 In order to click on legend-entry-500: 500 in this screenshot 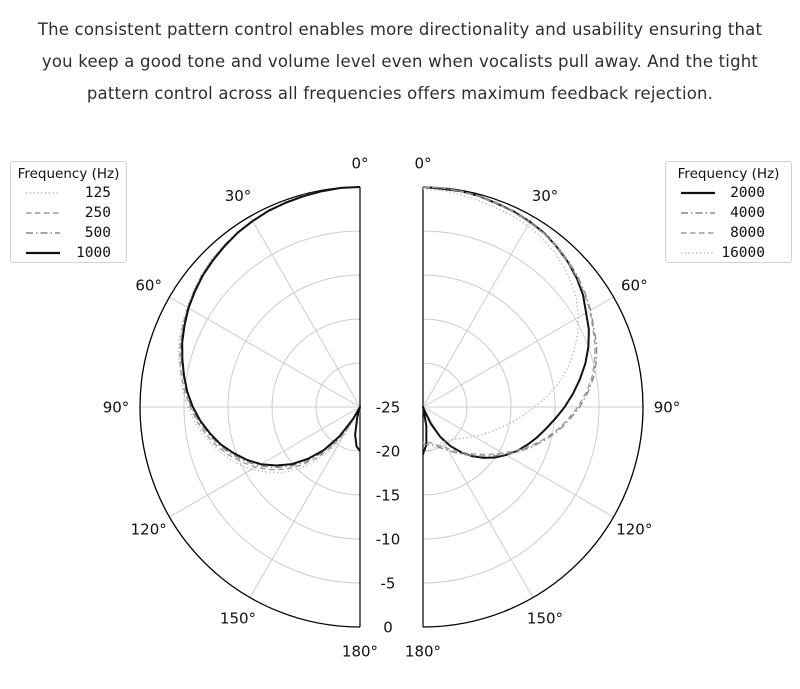, I will do `click(68, 233)`.